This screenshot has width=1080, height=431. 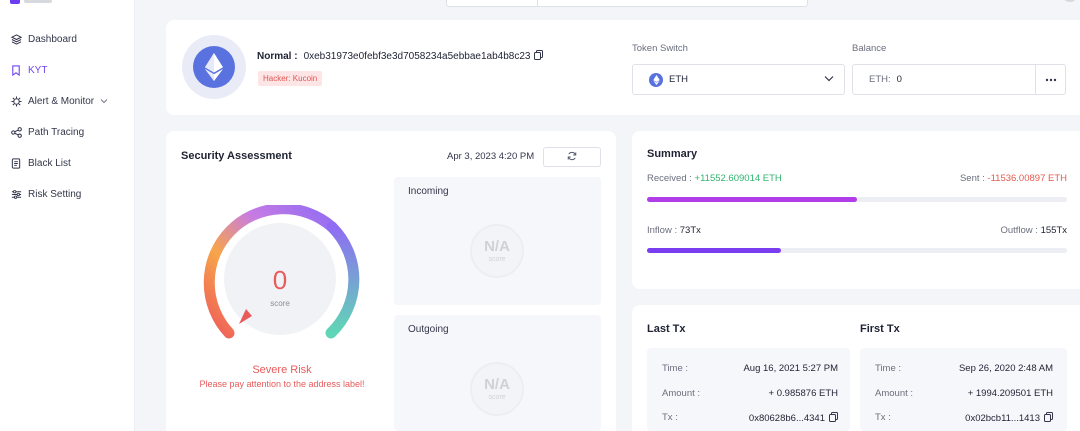 I want to click on sidebar-item-label: KYT, so click(x=38, y=70).